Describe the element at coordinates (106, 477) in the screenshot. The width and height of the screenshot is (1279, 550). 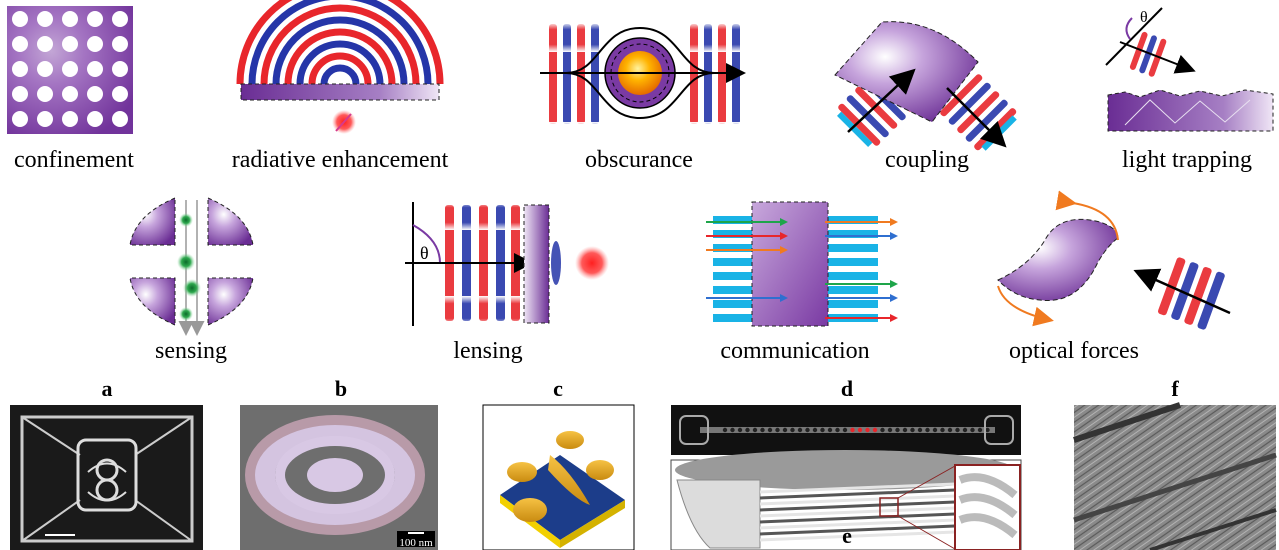
I see `panel-a-image` at that location.